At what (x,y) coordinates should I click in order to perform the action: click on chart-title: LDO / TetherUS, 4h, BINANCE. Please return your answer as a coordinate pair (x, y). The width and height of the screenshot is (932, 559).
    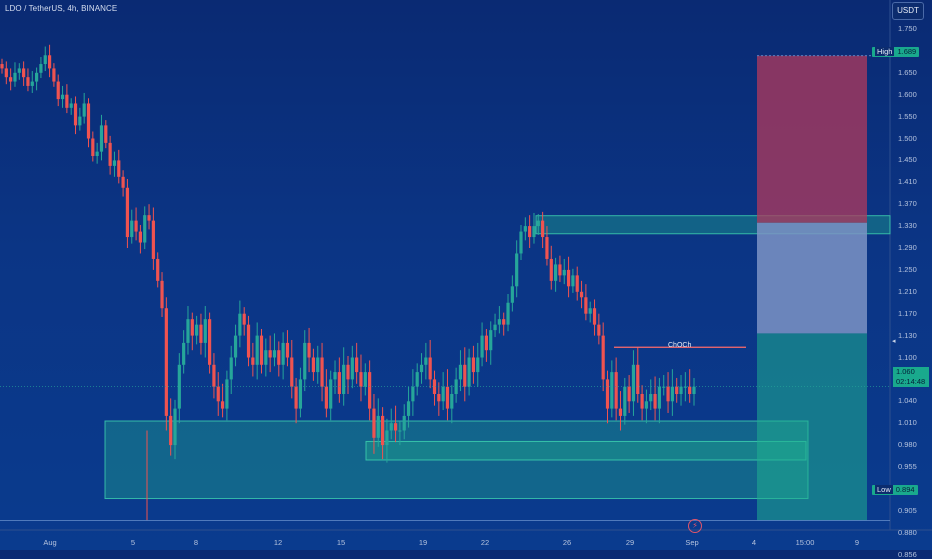
    Looking at the image, I should click on (61, 8).